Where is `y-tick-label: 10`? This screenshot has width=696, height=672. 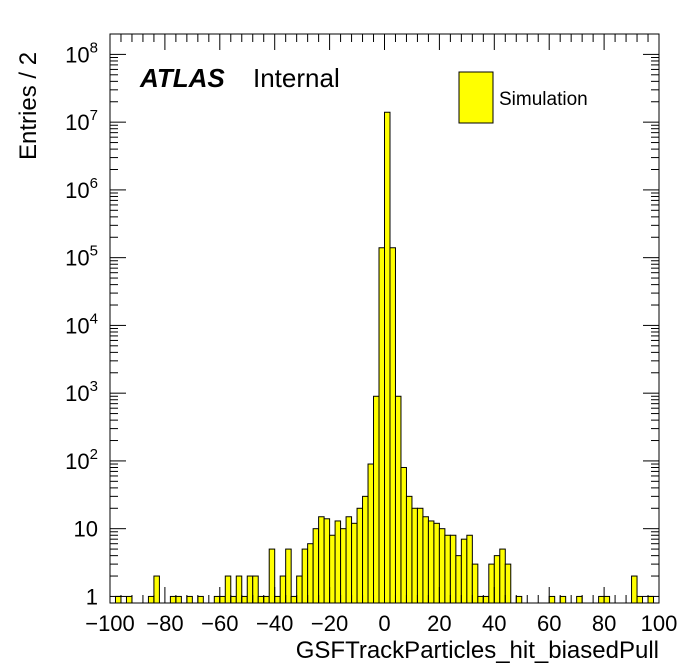
y-tick-label: 10 is located at coordinates (86, 529).